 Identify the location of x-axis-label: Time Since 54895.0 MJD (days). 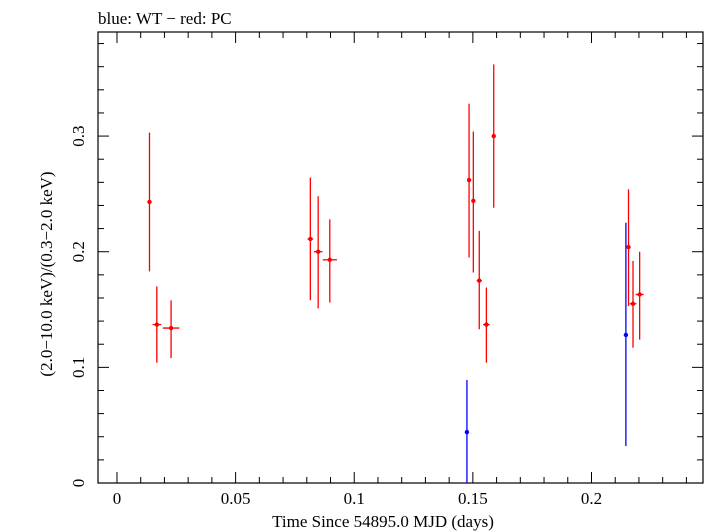
(383, 521).